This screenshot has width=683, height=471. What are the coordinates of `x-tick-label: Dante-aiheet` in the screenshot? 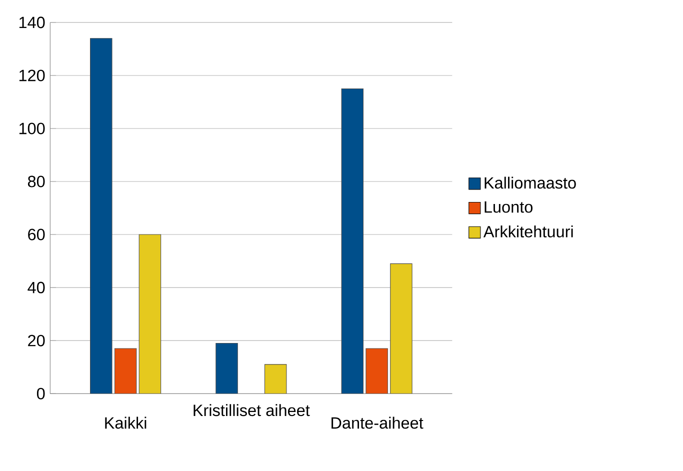 It's located at (378, 422).